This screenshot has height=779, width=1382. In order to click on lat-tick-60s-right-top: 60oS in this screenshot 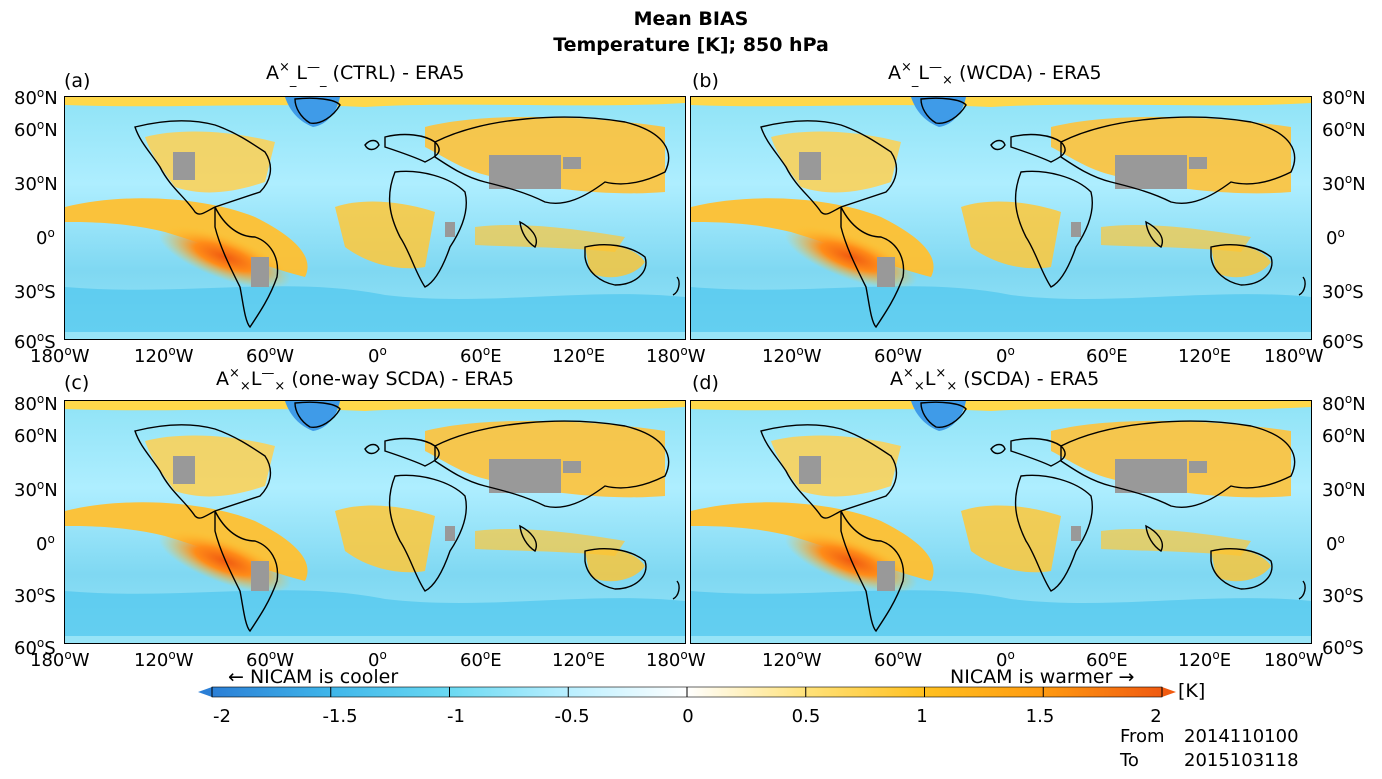, I will do `click(1343, 341)`.